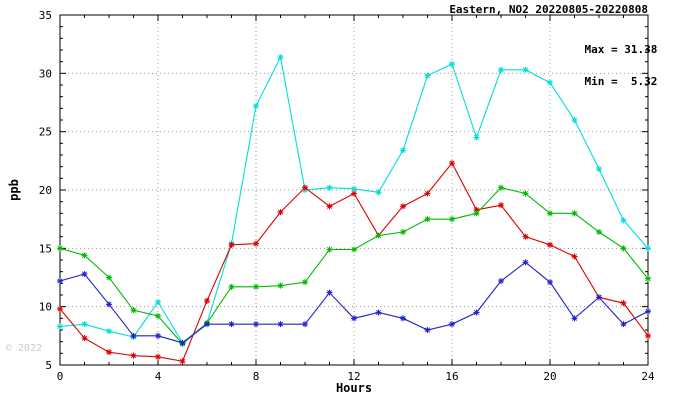  I want to click on copyright-watermark: © 2022, so click(24, 348).